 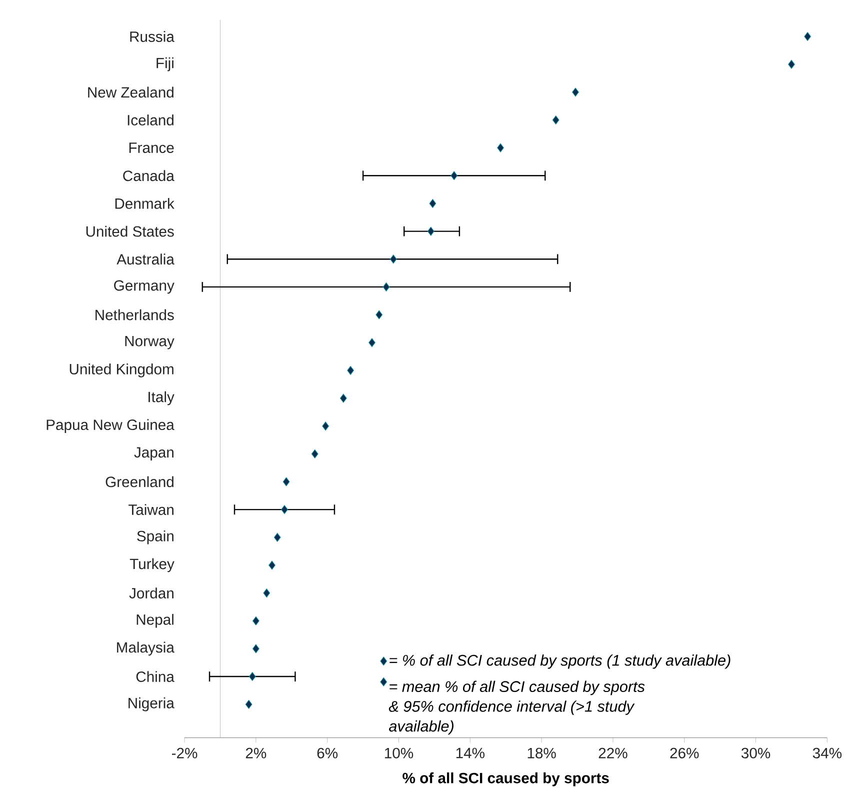 I want to click on y-tick-label: Iceland, so click(x=151, y=120).